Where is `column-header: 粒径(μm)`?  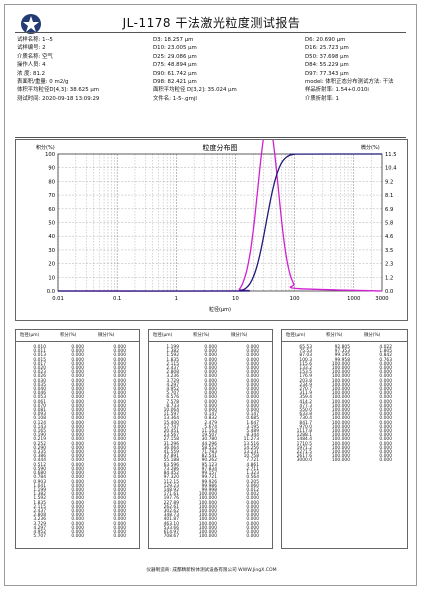
column-header: 粒径(μm) is located at coordinates (30, 335).